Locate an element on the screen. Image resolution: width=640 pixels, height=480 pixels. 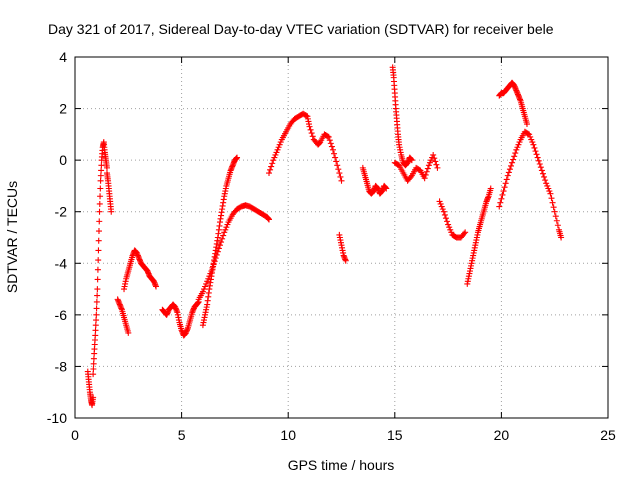
y-tick-label: 2 is located at coordinates (63, 109).